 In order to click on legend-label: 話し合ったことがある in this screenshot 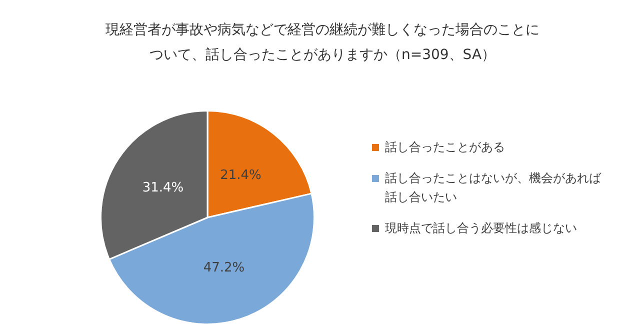, I will do `click(445, 147)`.